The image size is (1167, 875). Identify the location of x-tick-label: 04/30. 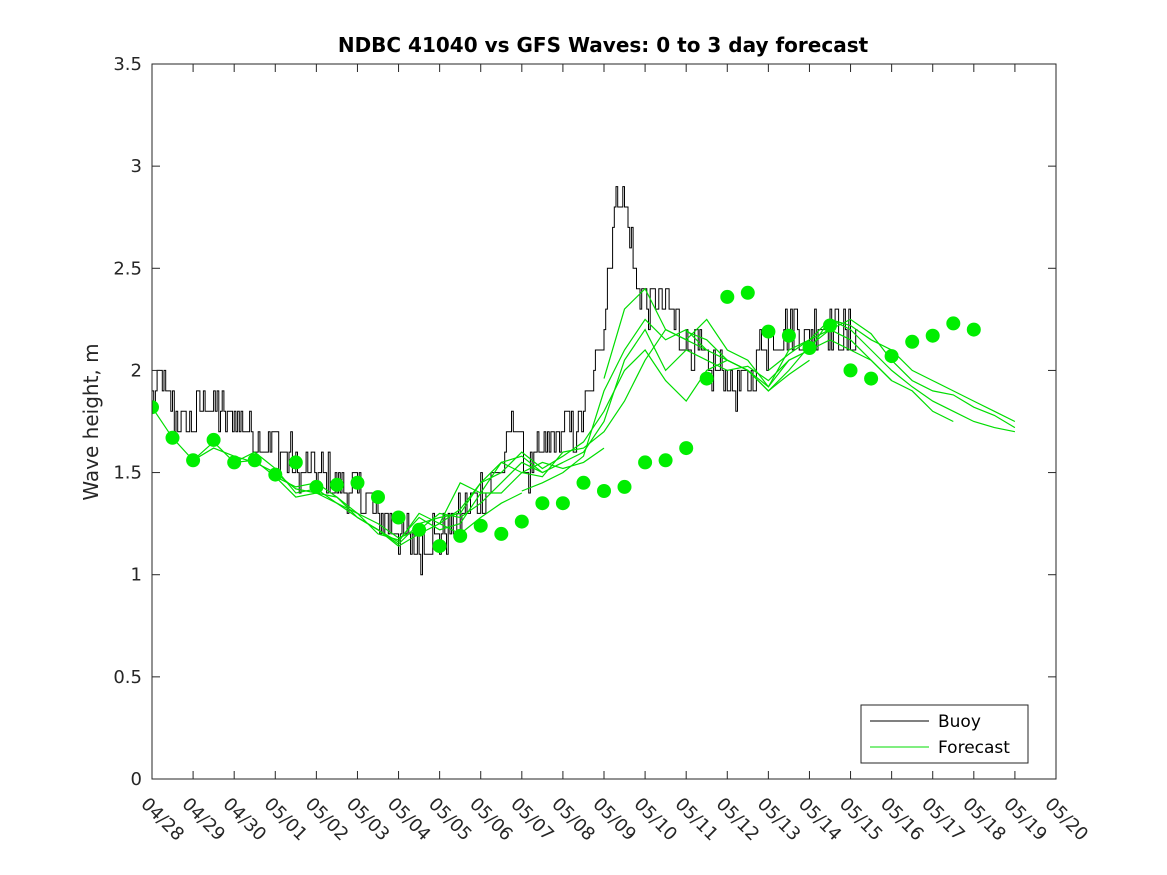
(245, 820).